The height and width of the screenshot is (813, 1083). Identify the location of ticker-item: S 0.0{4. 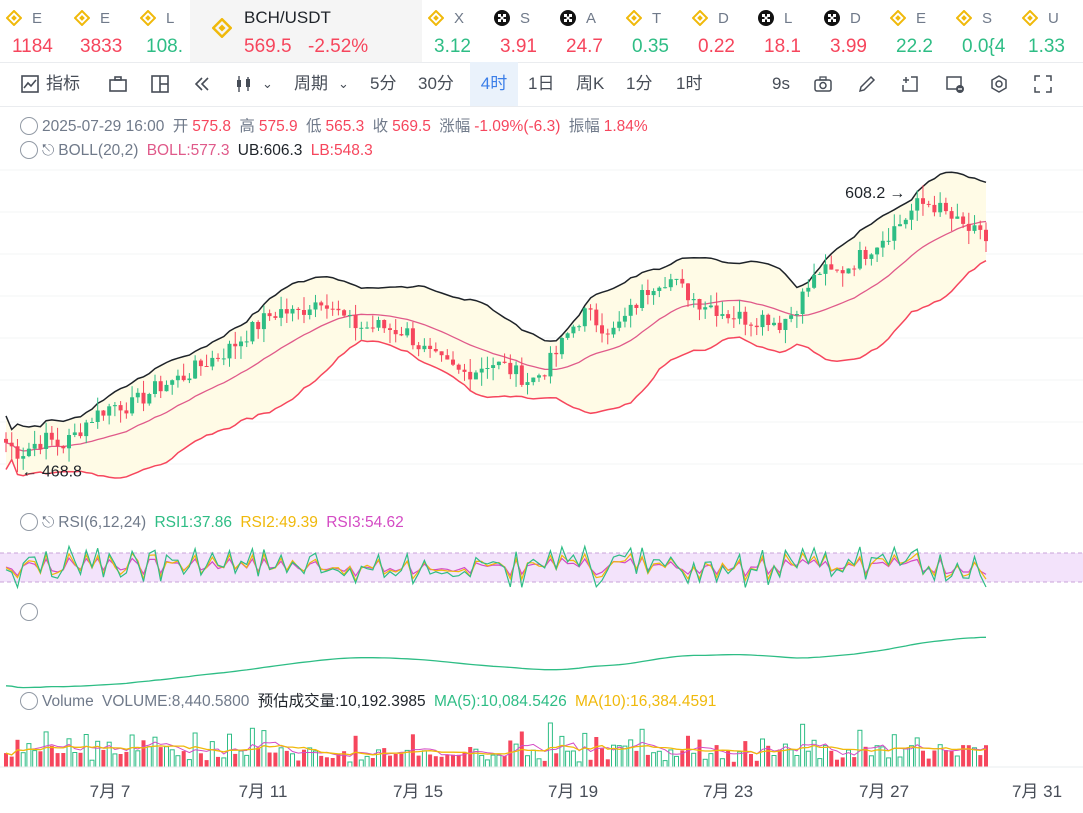
(983, 31).